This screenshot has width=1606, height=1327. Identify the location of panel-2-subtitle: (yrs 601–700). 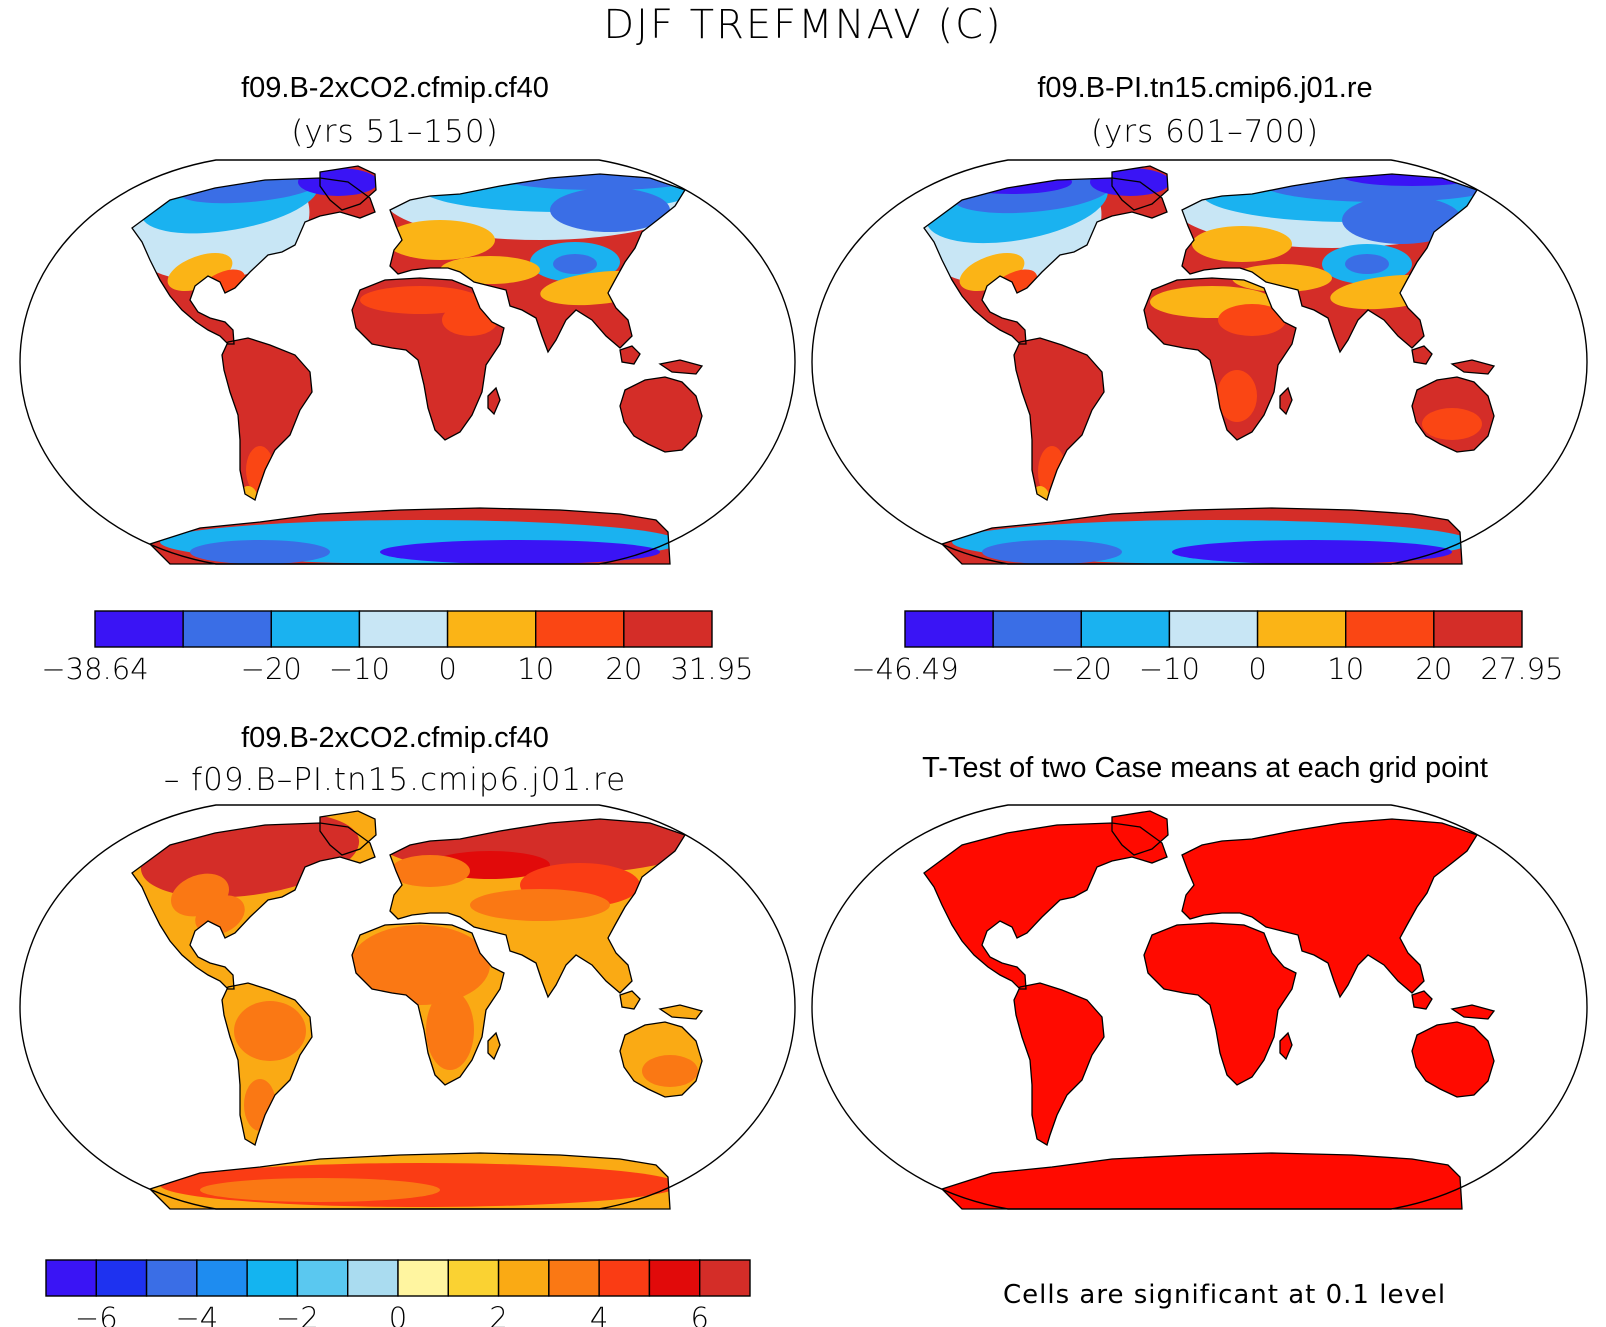
(1205, 132).